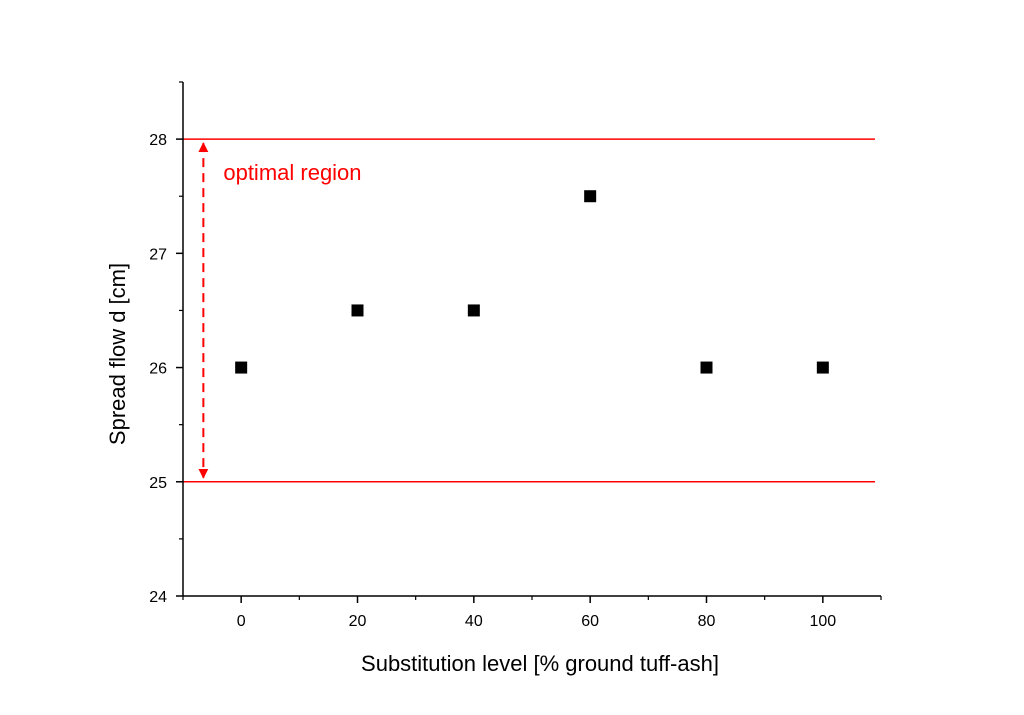  I want to click on y-tick-label: 26, so click(158, 369).